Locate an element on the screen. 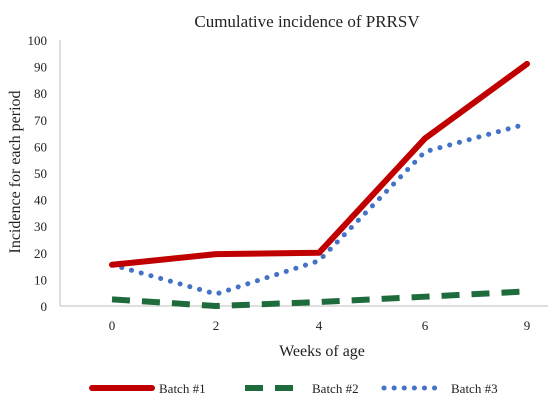 This screenshot has width=550, height=405. x-tick-label: 0 is located at coordinates (112, 325).